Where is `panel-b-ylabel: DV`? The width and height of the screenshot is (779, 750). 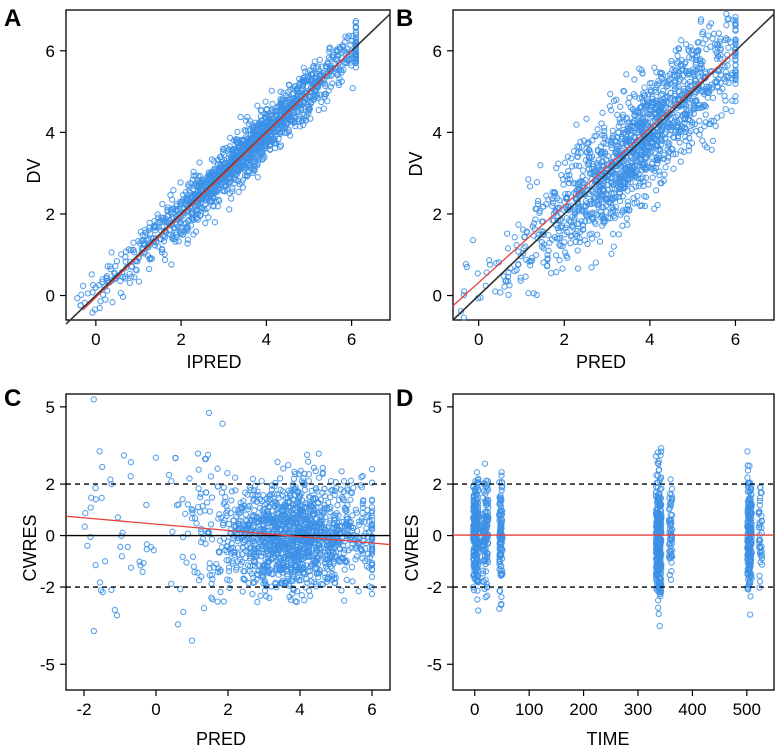 panel-b-ylabel: DV is located at coordinates (416, 163).